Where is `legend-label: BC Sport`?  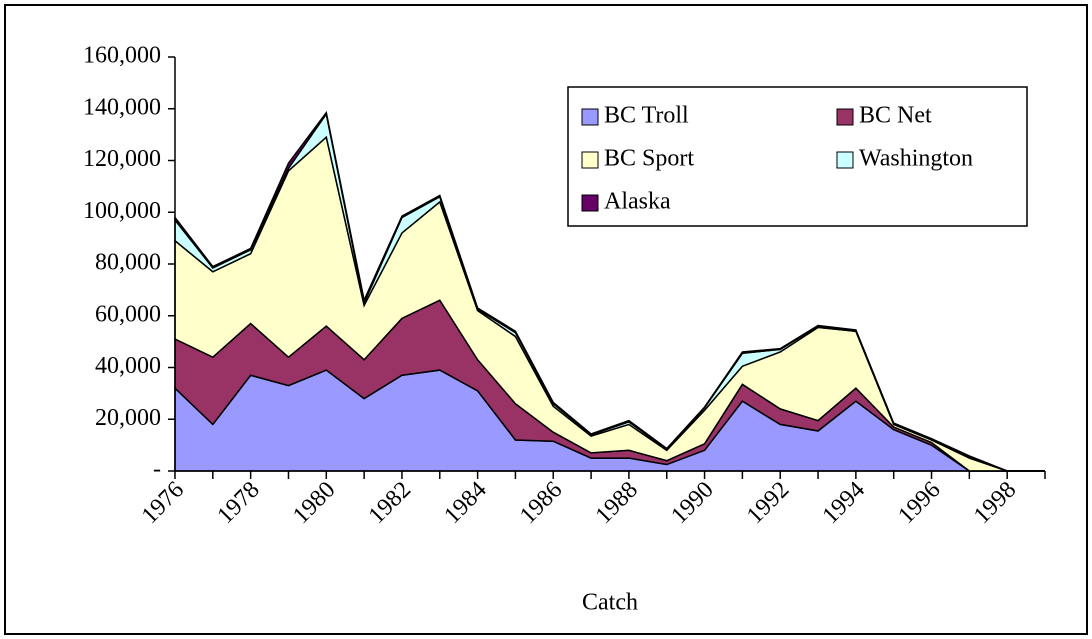 legend-label: BC Sport is located at coordinates (649, 159).